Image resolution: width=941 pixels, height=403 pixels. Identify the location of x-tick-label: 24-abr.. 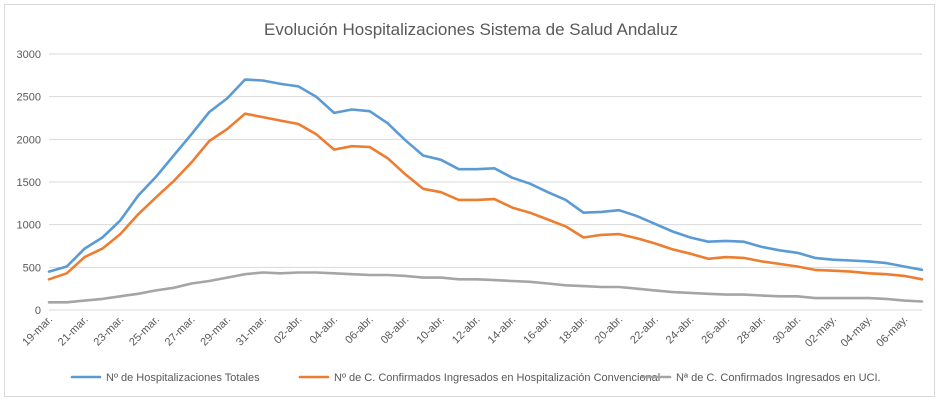
(680, 330).